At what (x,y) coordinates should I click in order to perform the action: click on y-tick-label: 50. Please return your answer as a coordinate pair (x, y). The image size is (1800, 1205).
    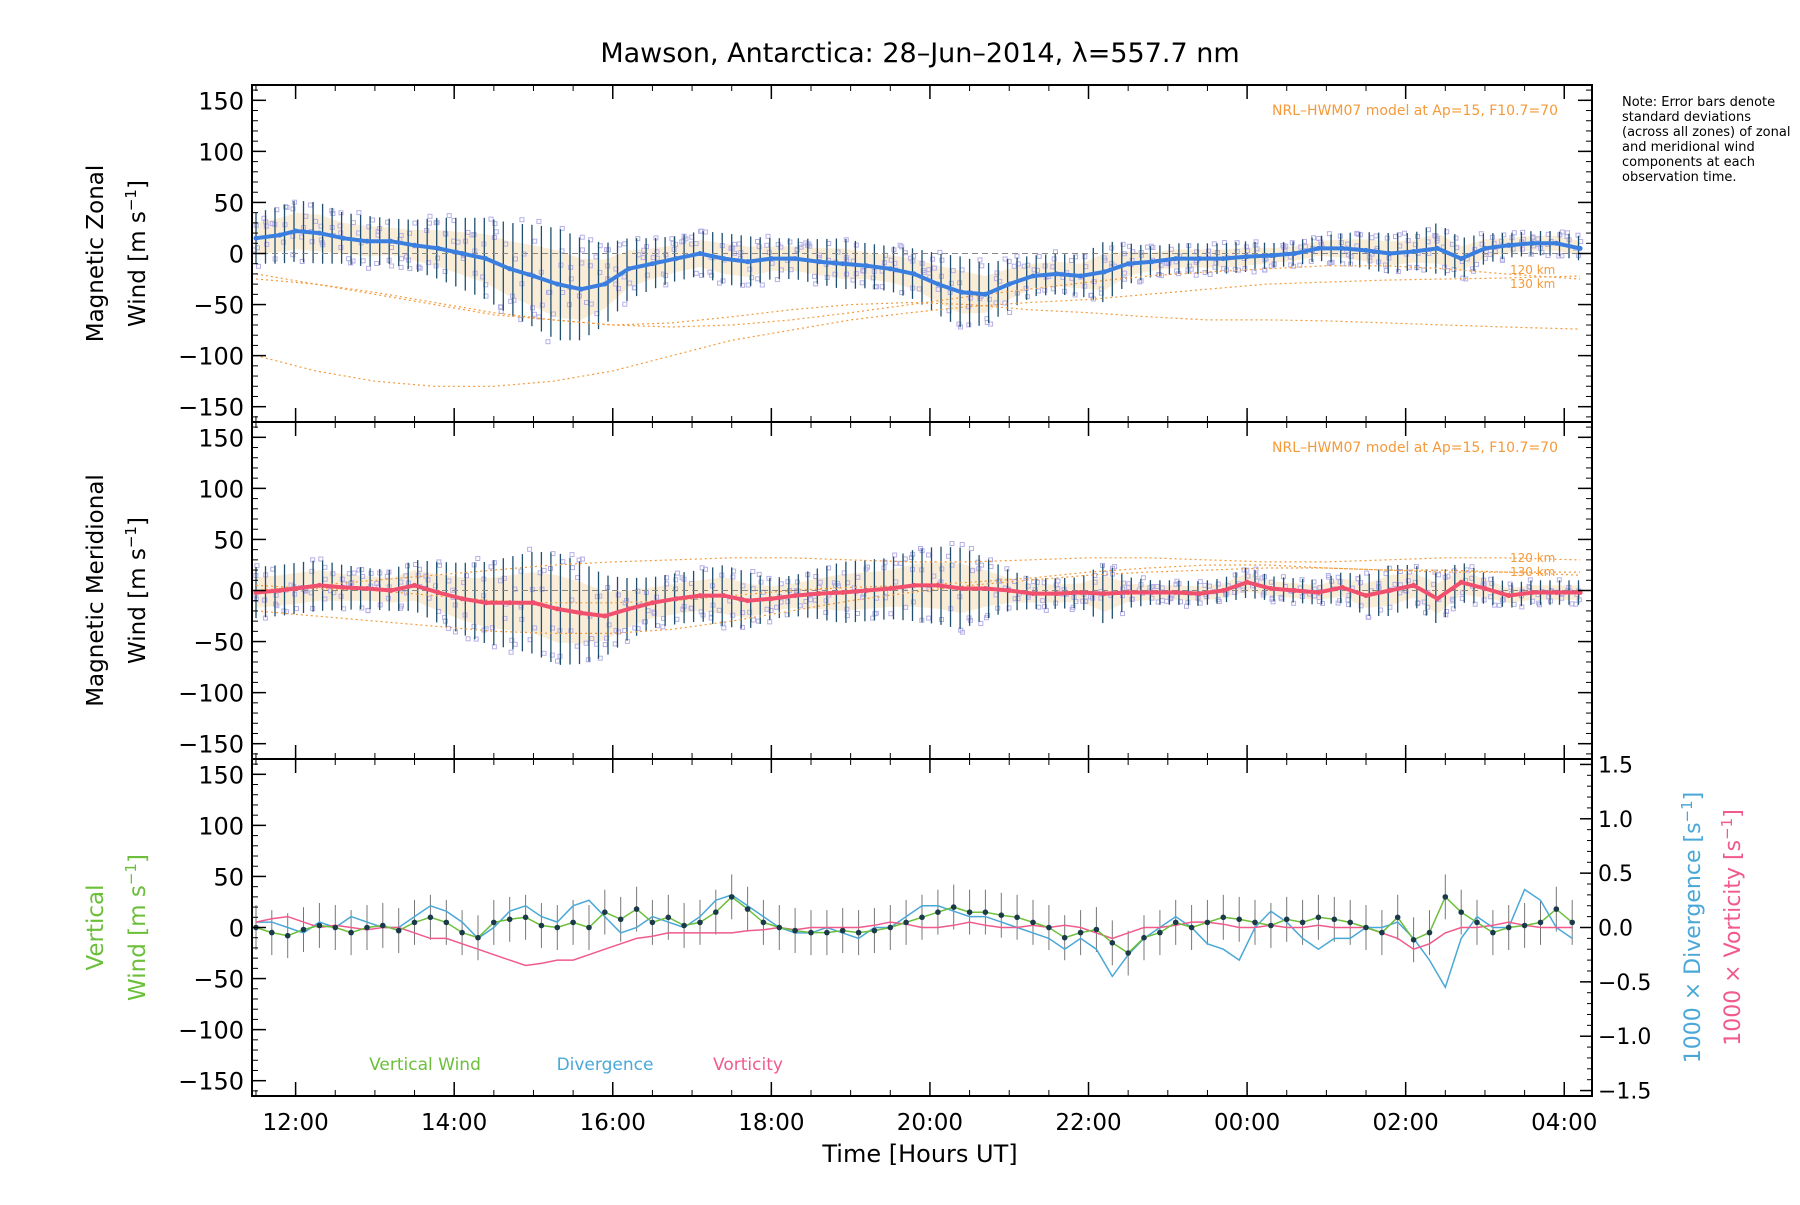
    Looking at the image, I should click on (228, 540).